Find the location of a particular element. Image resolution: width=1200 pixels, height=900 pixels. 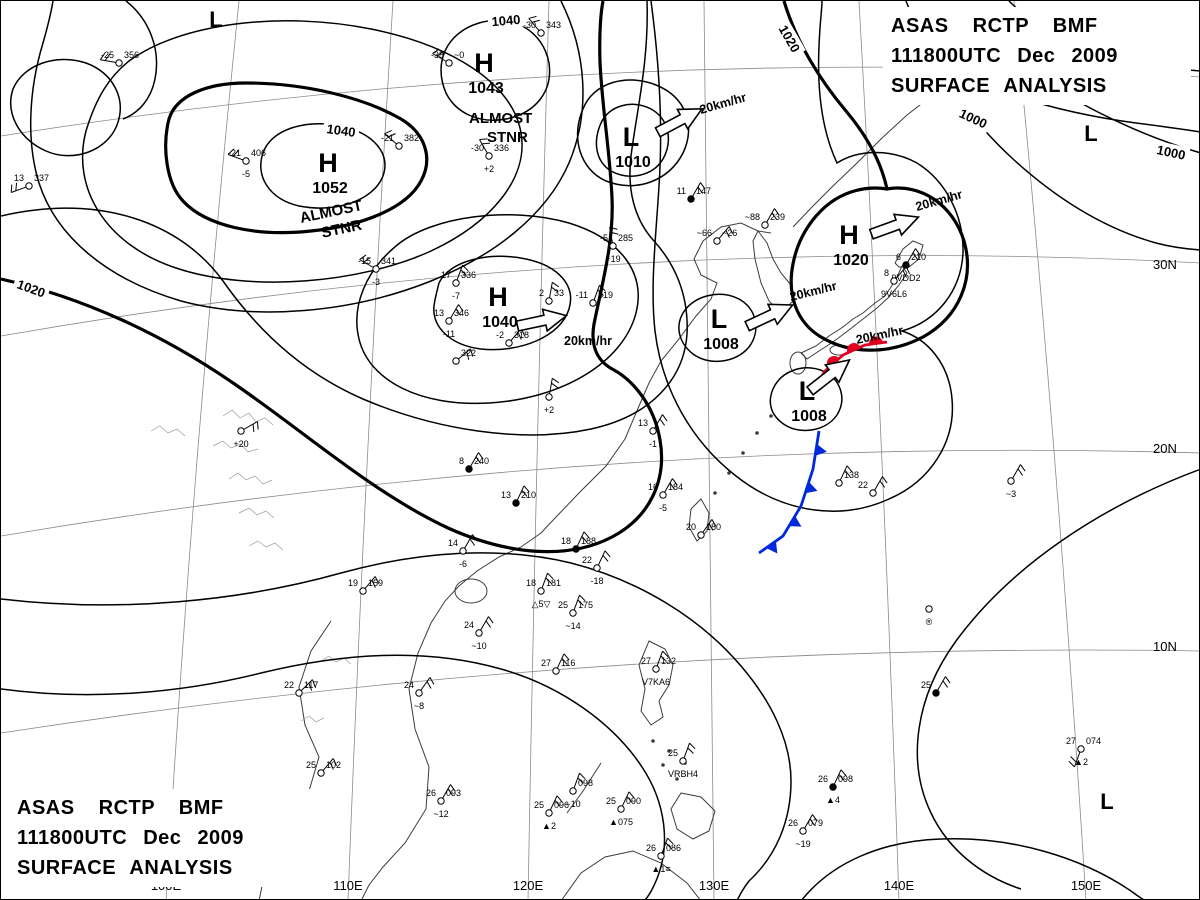

station-extra: -11 is located at coordinates (449, 334).